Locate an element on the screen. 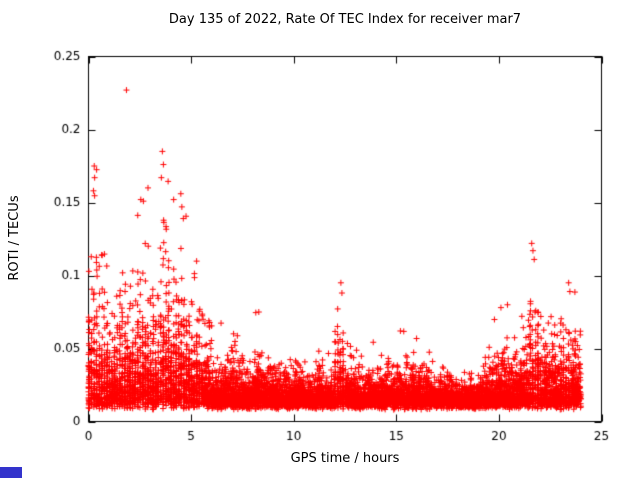 The height and width of the screenshot is (480, 640). corner-artifact is located at coordinates (11, 472).